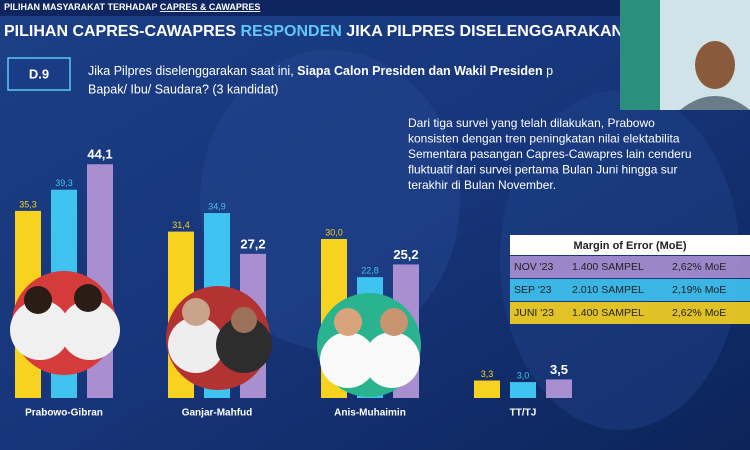  Describe the element at coordinates (210, 7) in the screenshot. I see `kicker-highlight: CAPRES & CAWAPRES` at that location.